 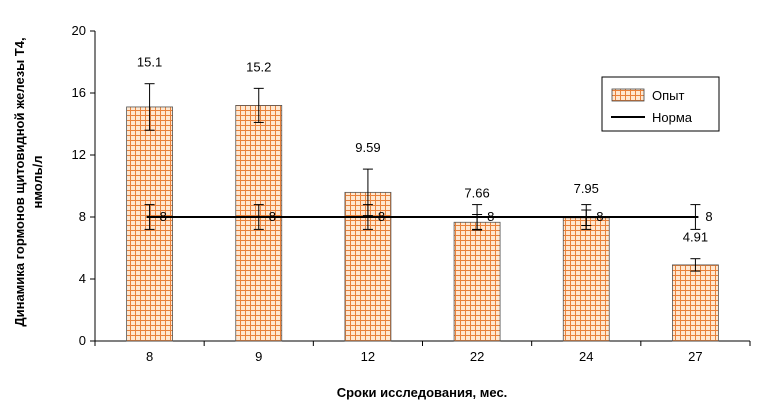 I want to click on y-tick-label: 12, so click(x=79, y=154).